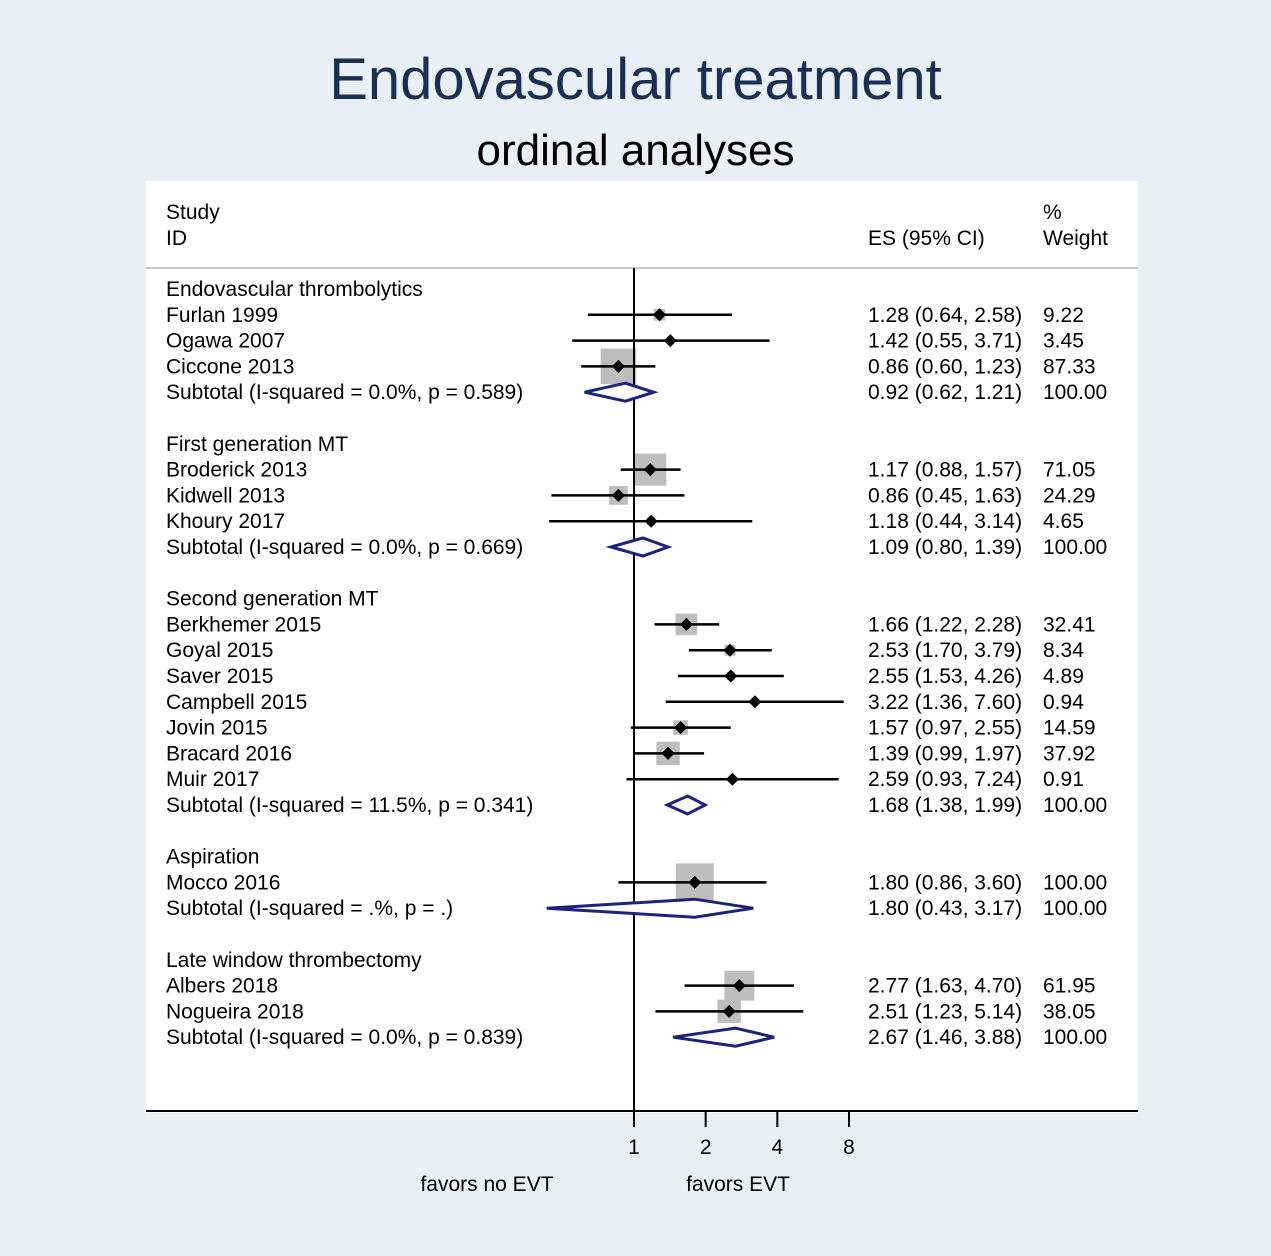  I want to click on study-es-text: 3.22 (1.36, 7.60), so click(945, 702).